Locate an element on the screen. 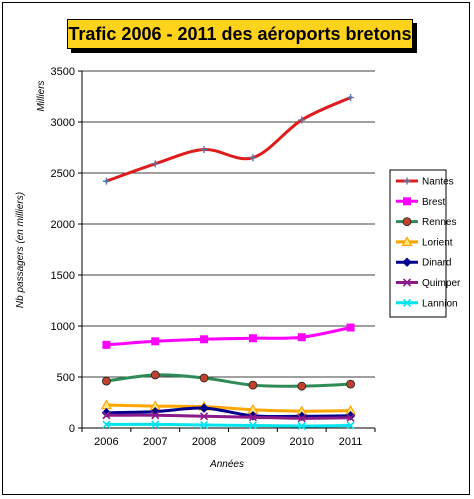 The image size is (474, 499). y-tick-label: 1000 is located at coordinates (63, 327).